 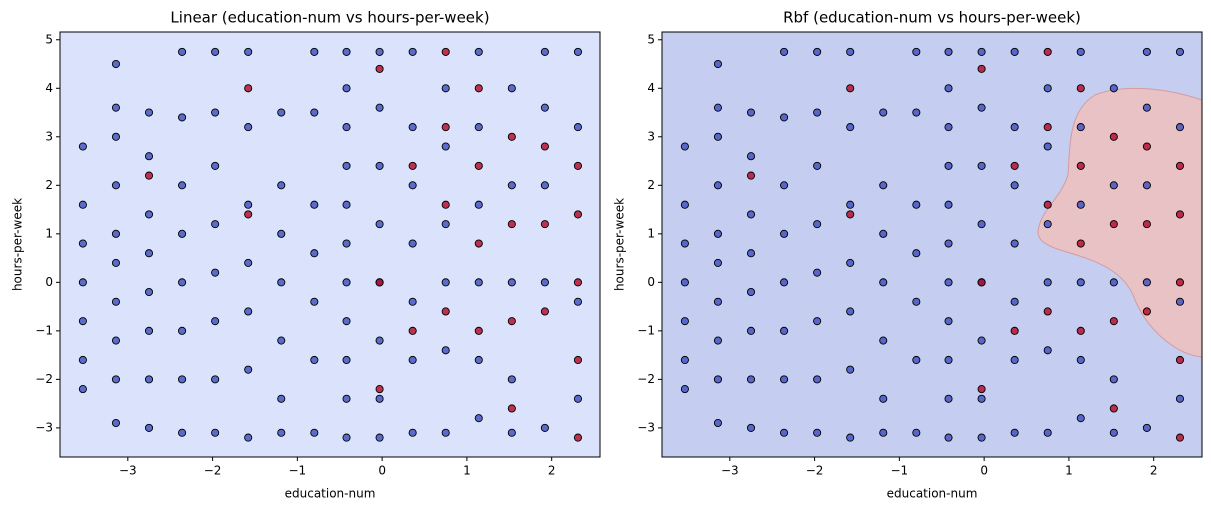 What do you see at coordinates (932, 18) in the screenshot?
I see `chart-title: Rbf (education-num vs hours-per-week)` at bounding box center [932, 18].